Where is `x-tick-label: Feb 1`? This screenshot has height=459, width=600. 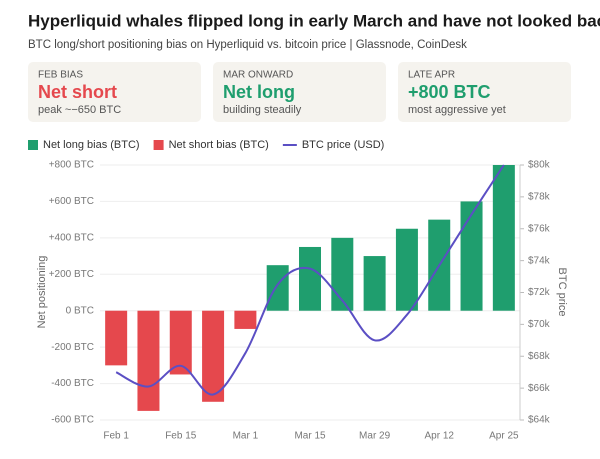
x-tick-label: Feb 1 is located at coordinates (116, 436).